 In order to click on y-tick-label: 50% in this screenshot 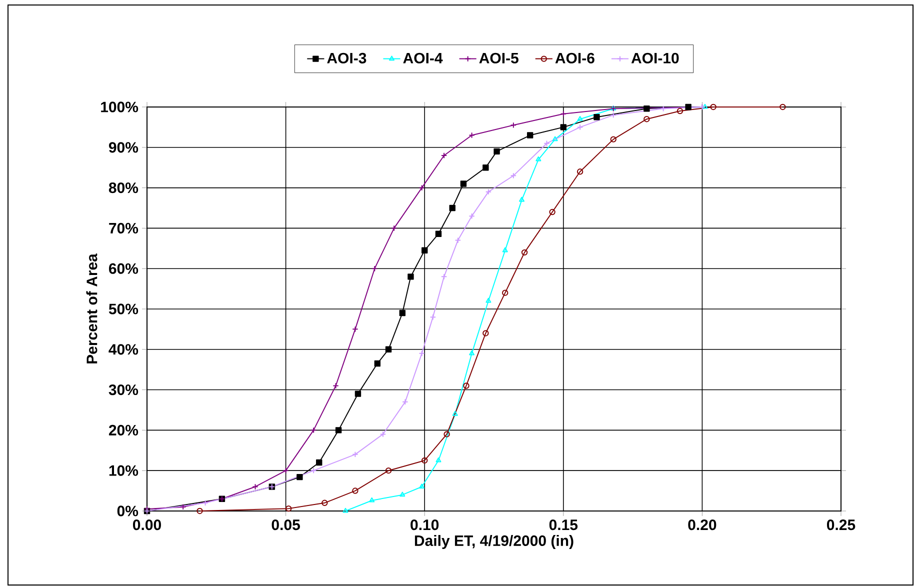, I will do `click(123, 309)`.